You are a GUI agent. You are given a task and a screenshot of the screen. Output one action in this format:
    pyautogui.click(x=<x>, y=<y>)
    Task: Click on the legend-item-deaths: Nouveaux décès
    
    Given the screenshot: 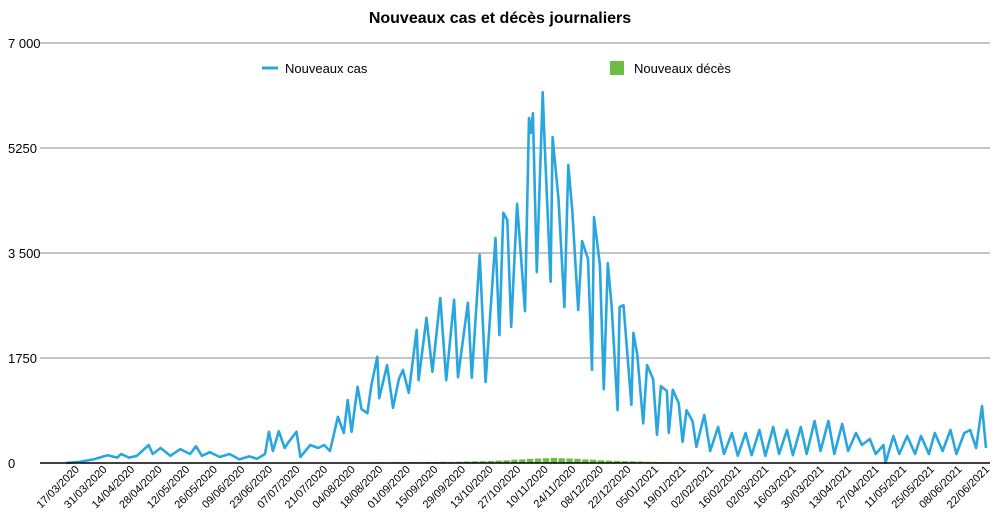 What is the action you would take?
    pyautogui.click(x=670, y=68)
    